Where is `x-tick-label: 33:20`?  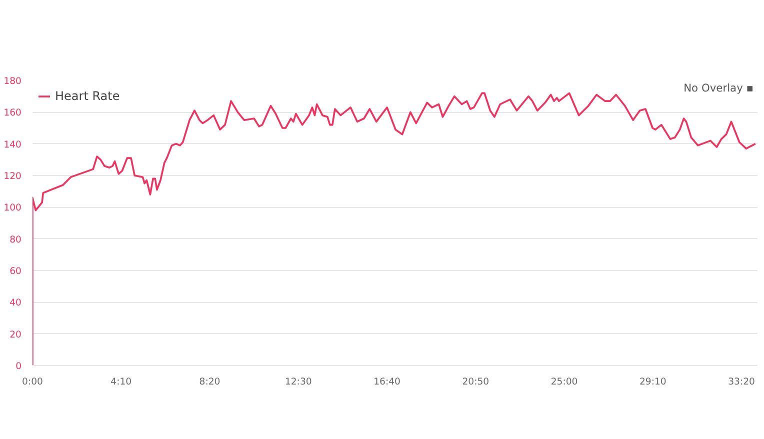 x-tick-label: 33:20 is located at coordinates (742, 382).